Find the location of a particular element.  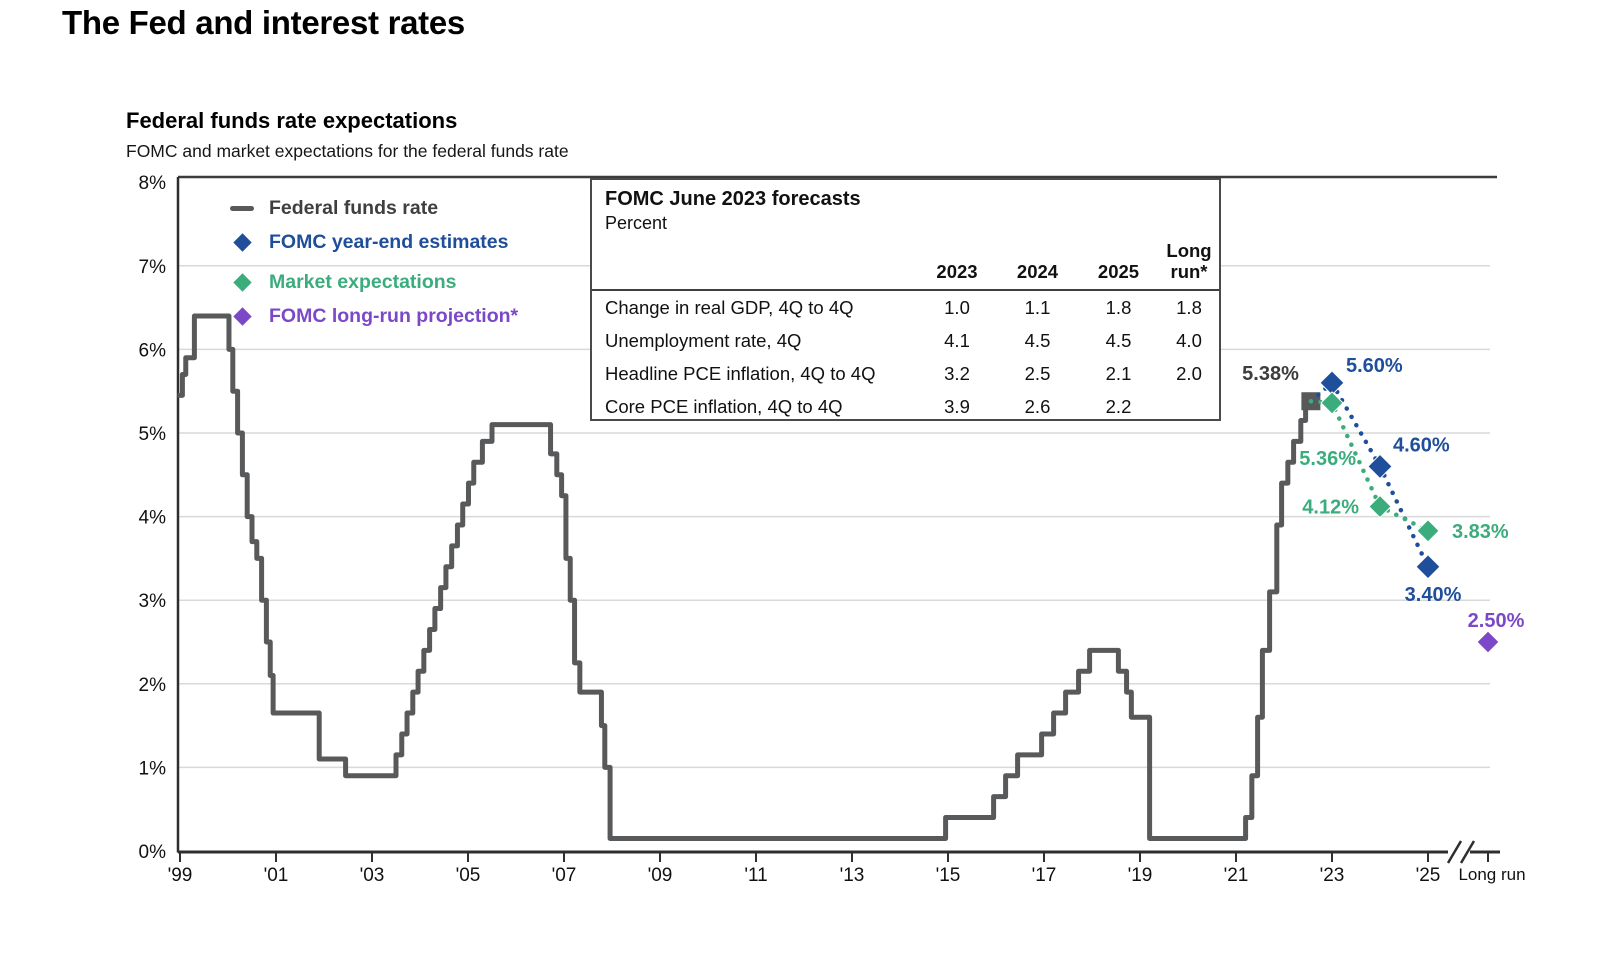

chart-text: 1% is located at coordinates (153, 768).